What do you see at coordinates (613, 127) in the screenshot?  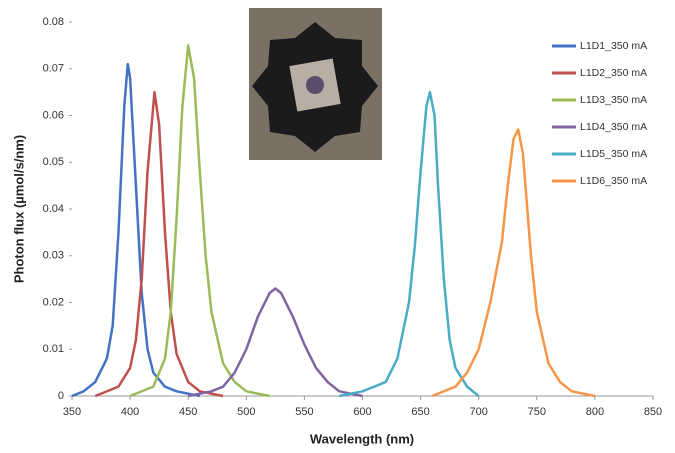 I see `legend-label: L1D4_350 mA` at bounding box center [613, 127].